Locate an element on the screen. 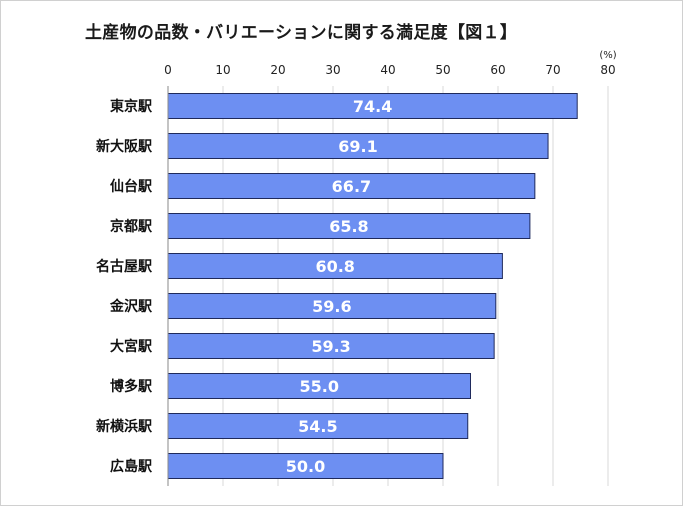 The image size is (684, 507). data-label: 50.0 is located at coordinates (305, 466).